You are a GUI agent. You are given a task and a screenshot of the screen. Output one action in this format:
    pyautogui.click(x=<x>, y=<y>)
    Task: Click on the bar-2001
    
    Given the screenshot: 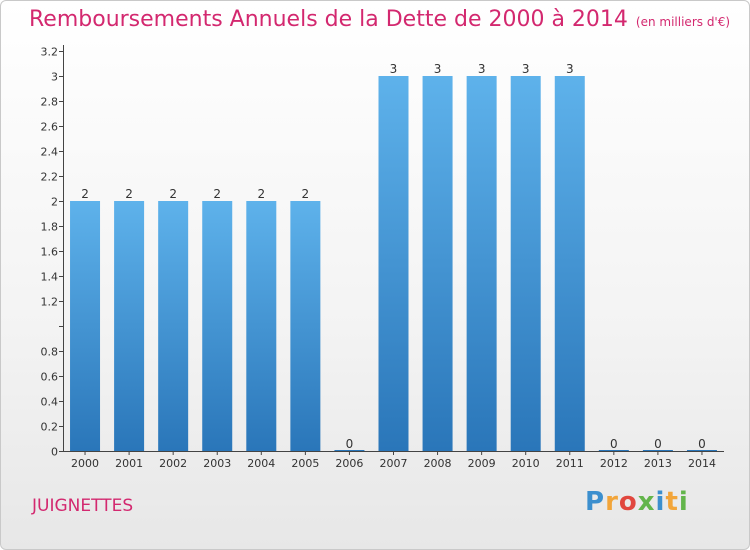 What is the action you would take?
    pyautogui.click(x=129, y=326)
    